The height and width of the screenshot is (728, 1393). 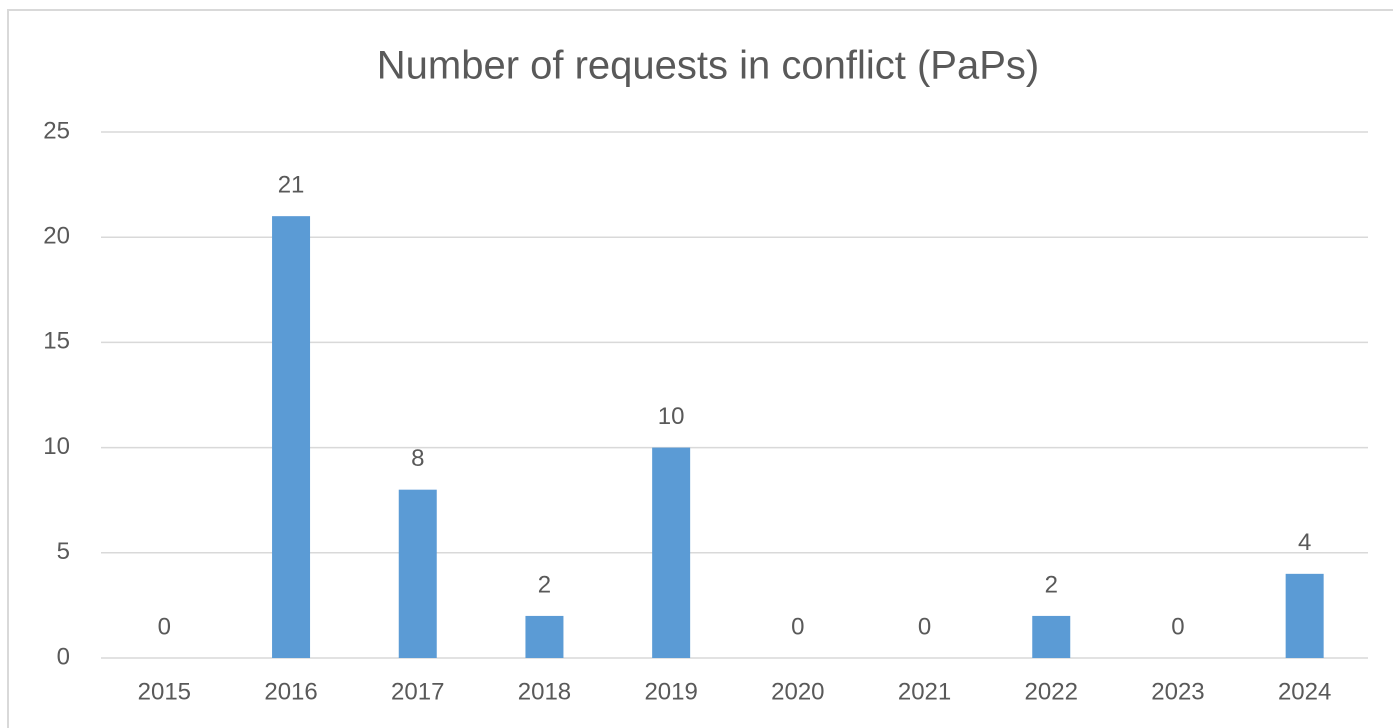 I want to click on x-tick-label: 2017, so click(x=417, y=691).